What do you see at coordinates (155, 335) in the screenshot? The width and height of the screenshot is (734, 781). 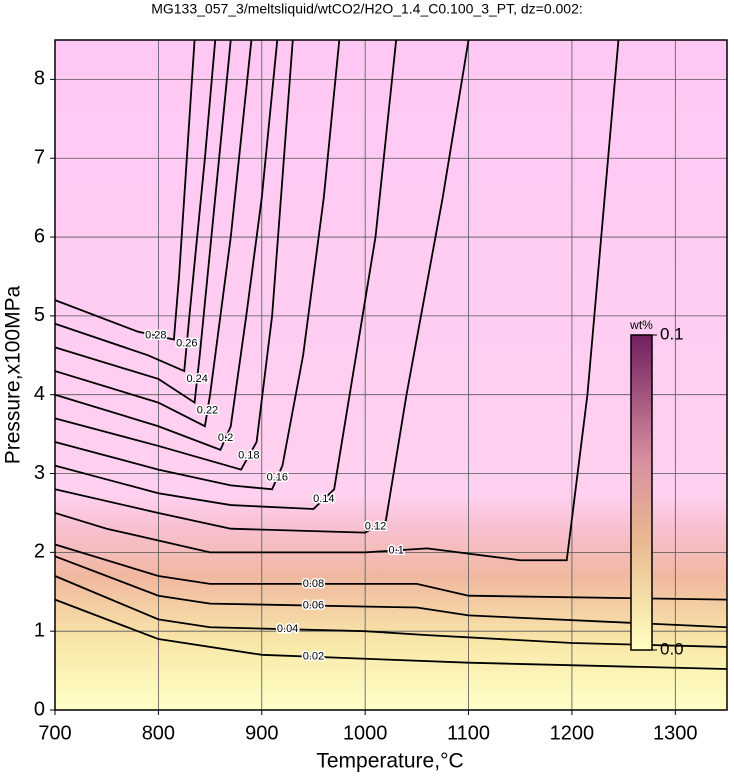 I see `contour-label: 0.28` at bounding box center [155, 335].